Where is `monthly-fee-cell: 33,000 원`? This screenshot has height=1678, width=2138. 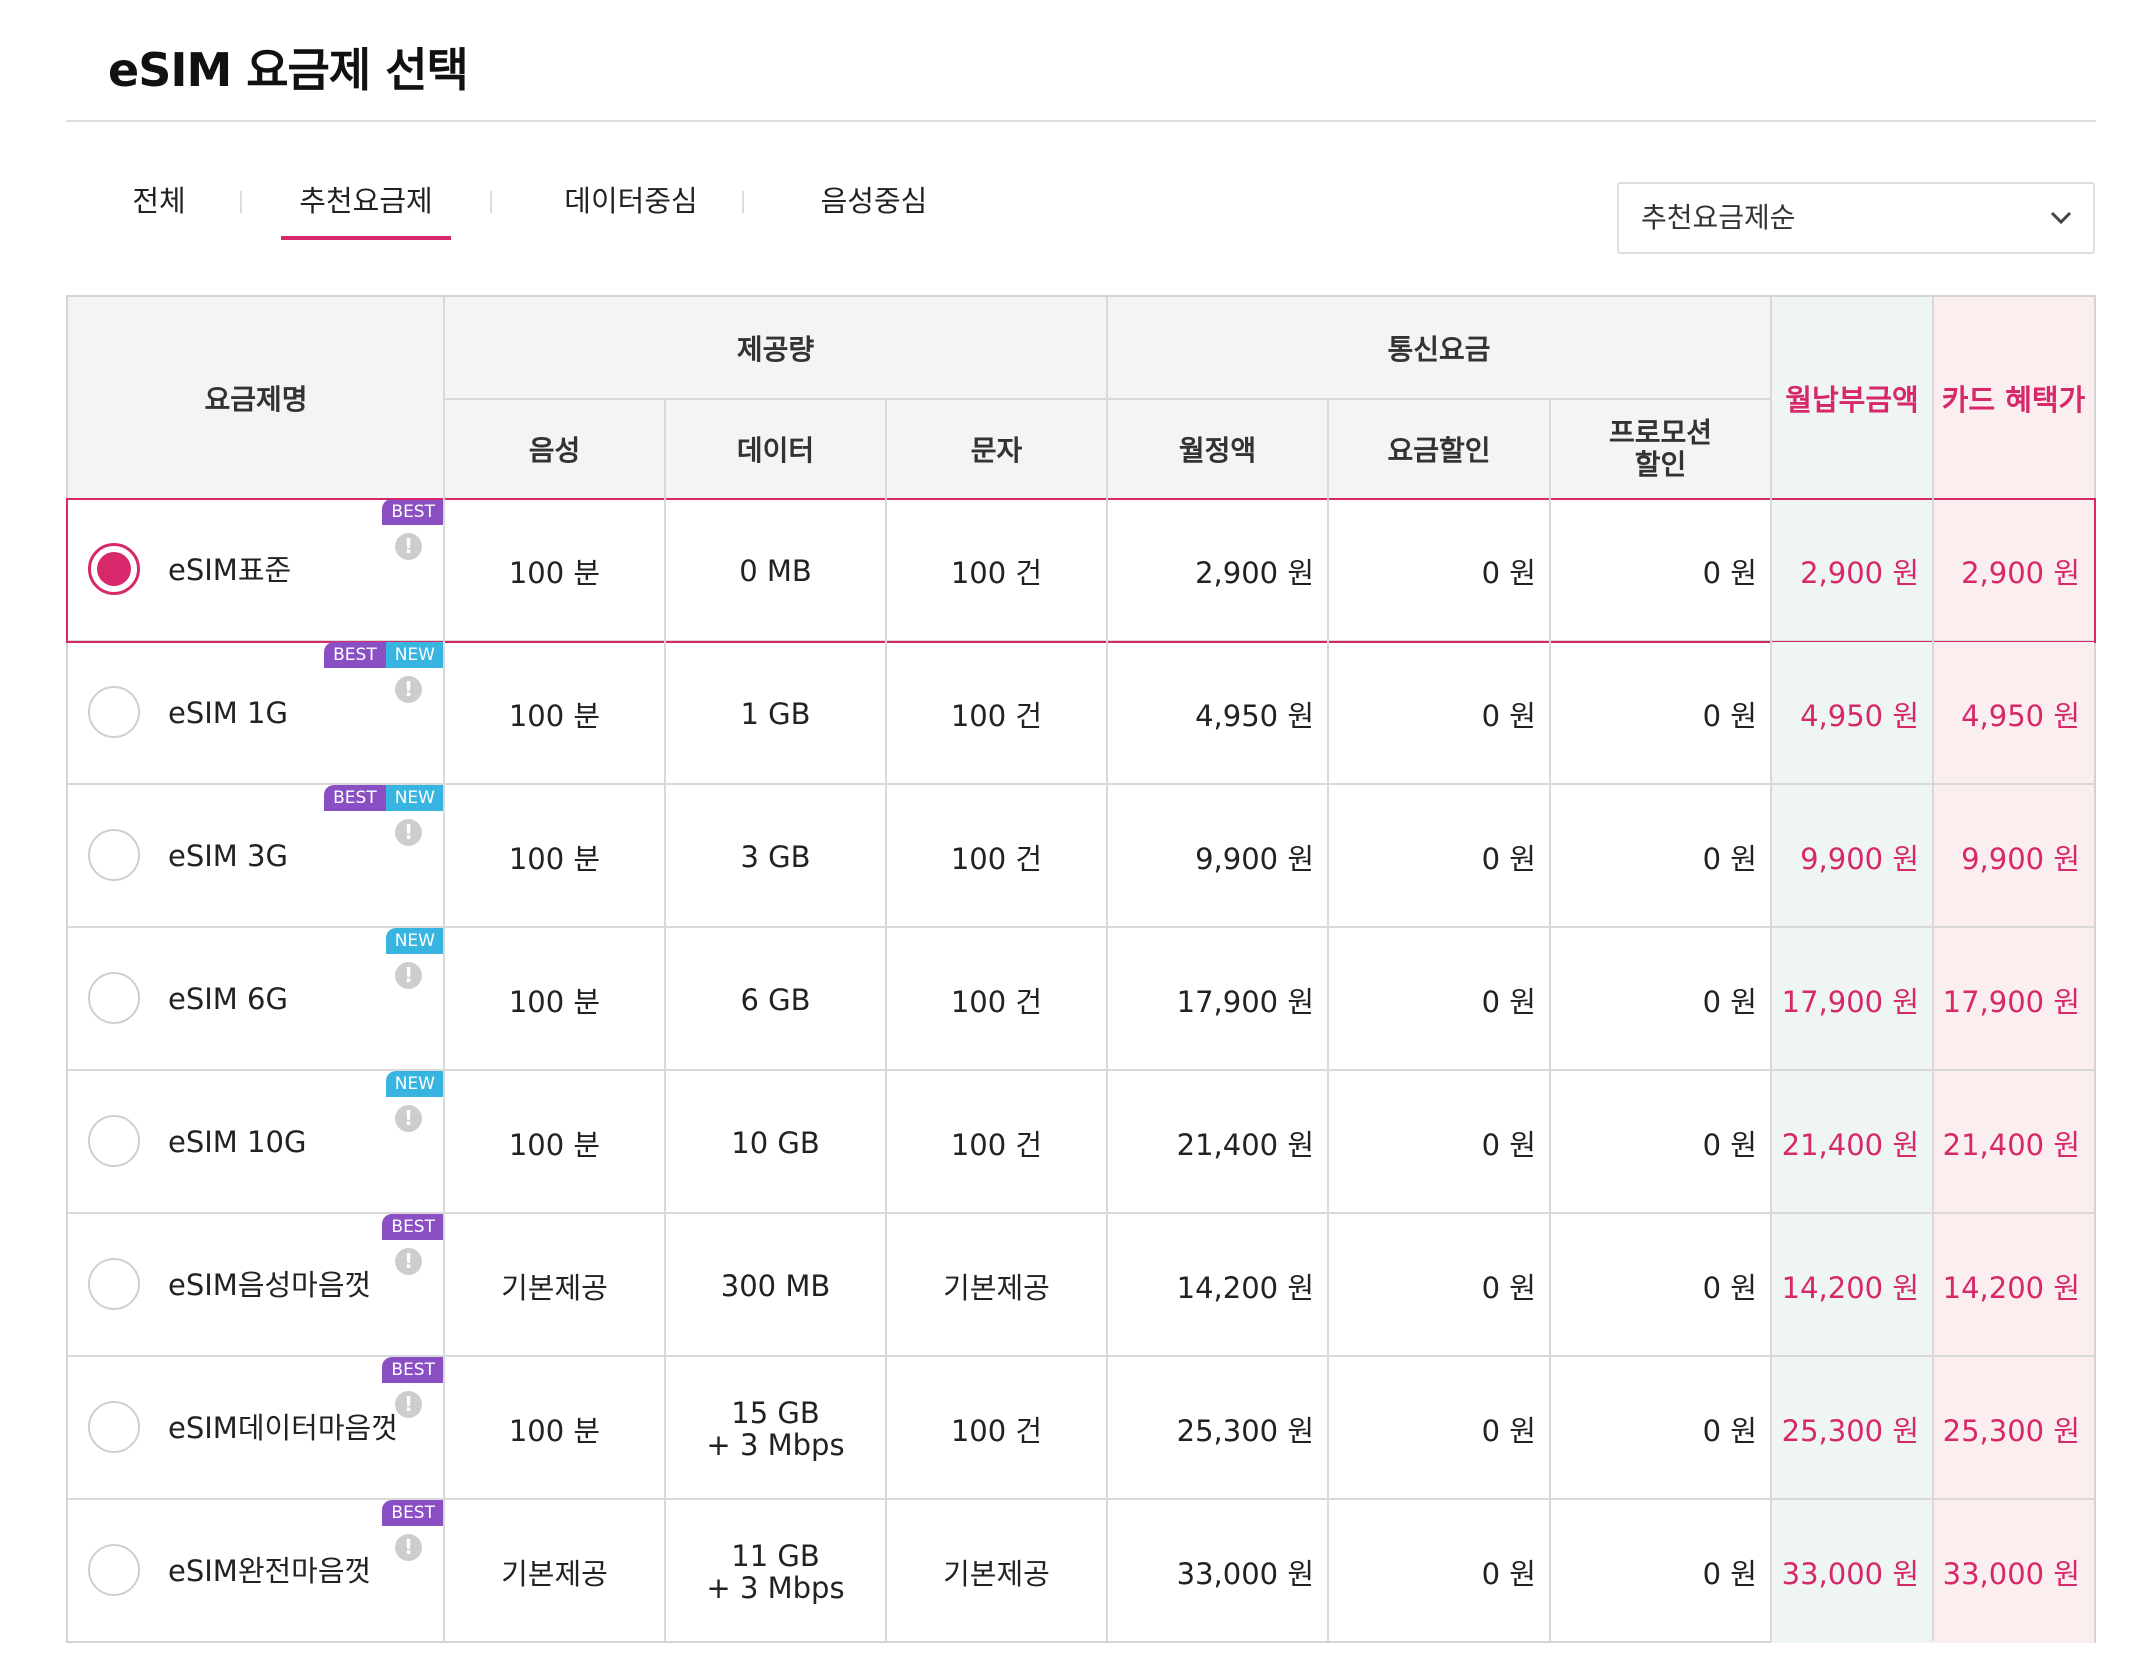 monthly-fee-cell: 33,000 원 is located at coordinates (1245, 1573).